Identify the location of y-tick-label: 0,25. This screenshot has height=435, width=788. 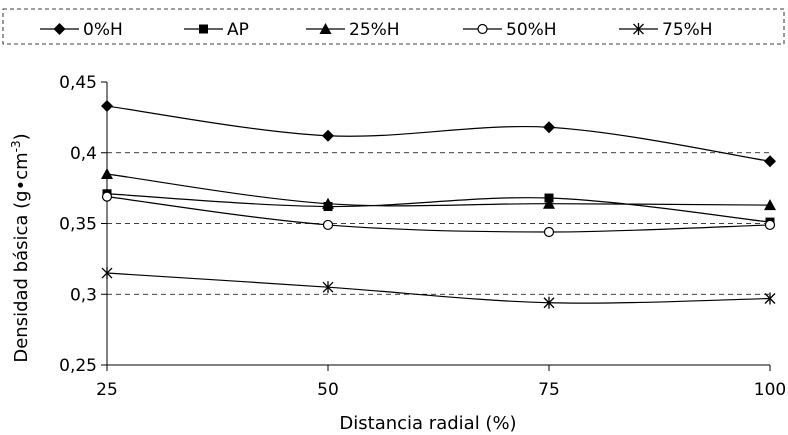
(78, 366).